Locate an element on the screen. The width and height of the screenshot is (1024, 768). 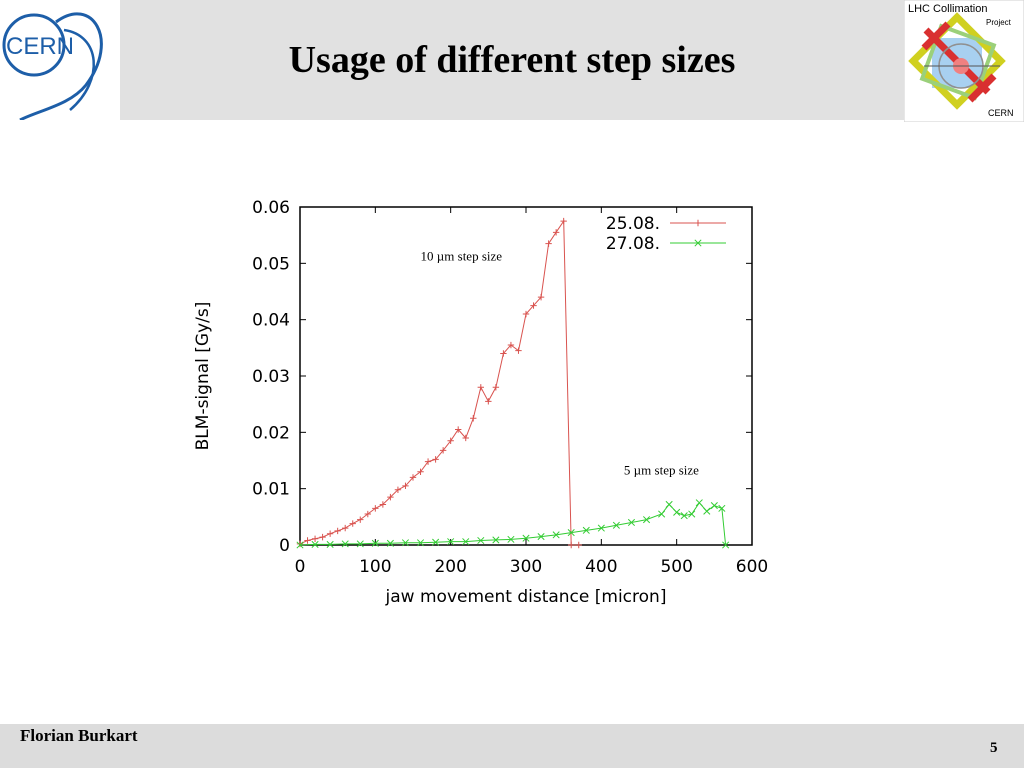
y-tick-label: 0.06 is located at coordinates (271, 208).